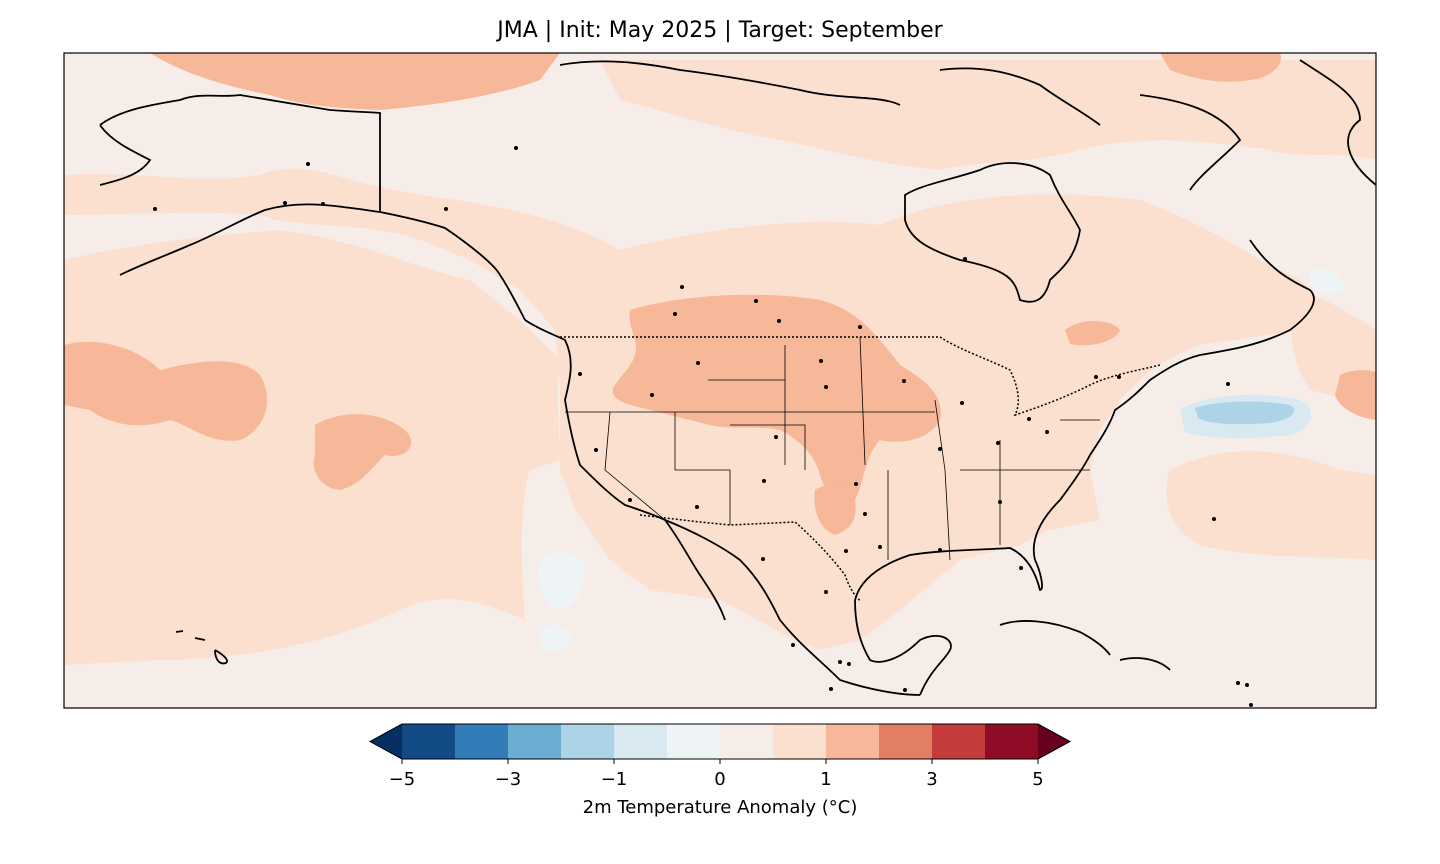 This screenshot has height=864, width=1440. Describe the element at coordinates (776, 398) in the screenshot. I see `warm2-region-plains` at that location.